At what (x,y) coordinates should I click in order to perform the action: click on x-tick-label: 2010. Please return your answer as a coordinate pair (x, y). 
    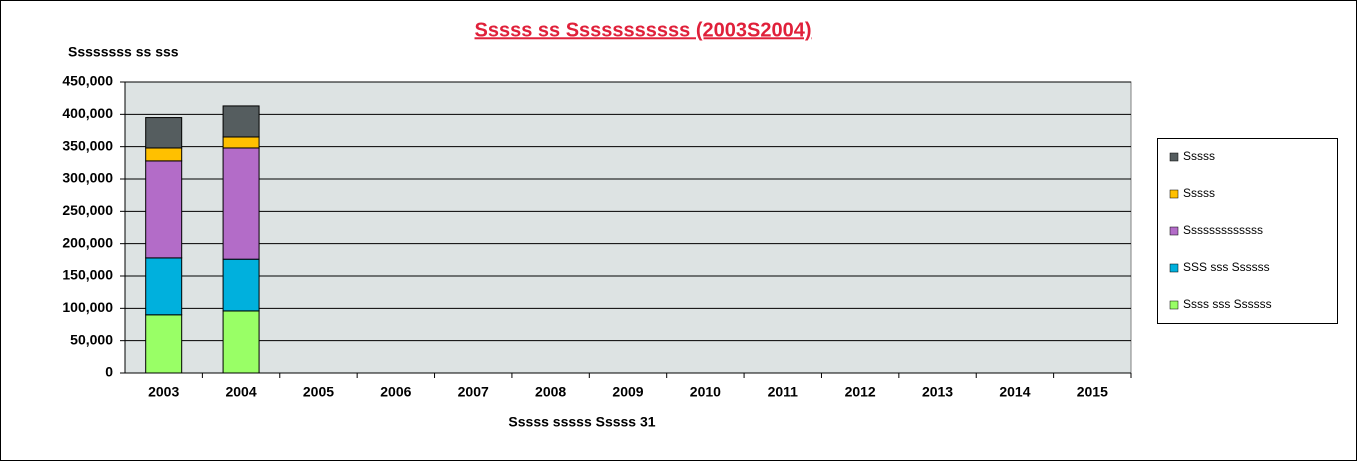
    Looking at the image, I should click on (705, 392).